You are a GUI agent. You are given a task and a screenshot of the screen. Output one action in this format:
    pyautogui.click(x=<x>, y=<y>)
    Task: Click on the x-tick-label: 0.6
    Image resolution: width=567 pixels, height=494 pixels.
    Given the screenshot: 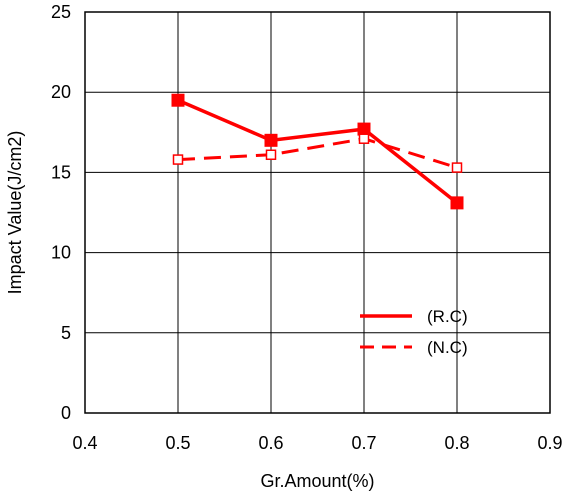 What is the action you would take?
    pyautogui.click(x=270, y=443)
    